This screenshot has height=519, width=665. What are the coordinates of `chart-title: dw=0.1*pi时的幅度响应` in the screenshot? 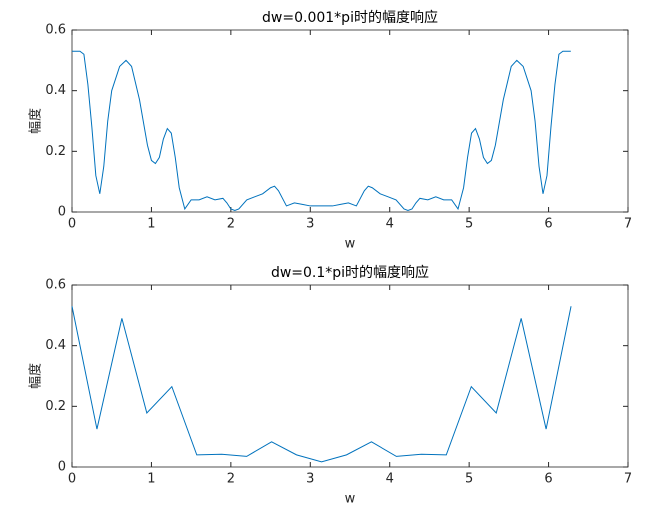 It's located at (350, 272).